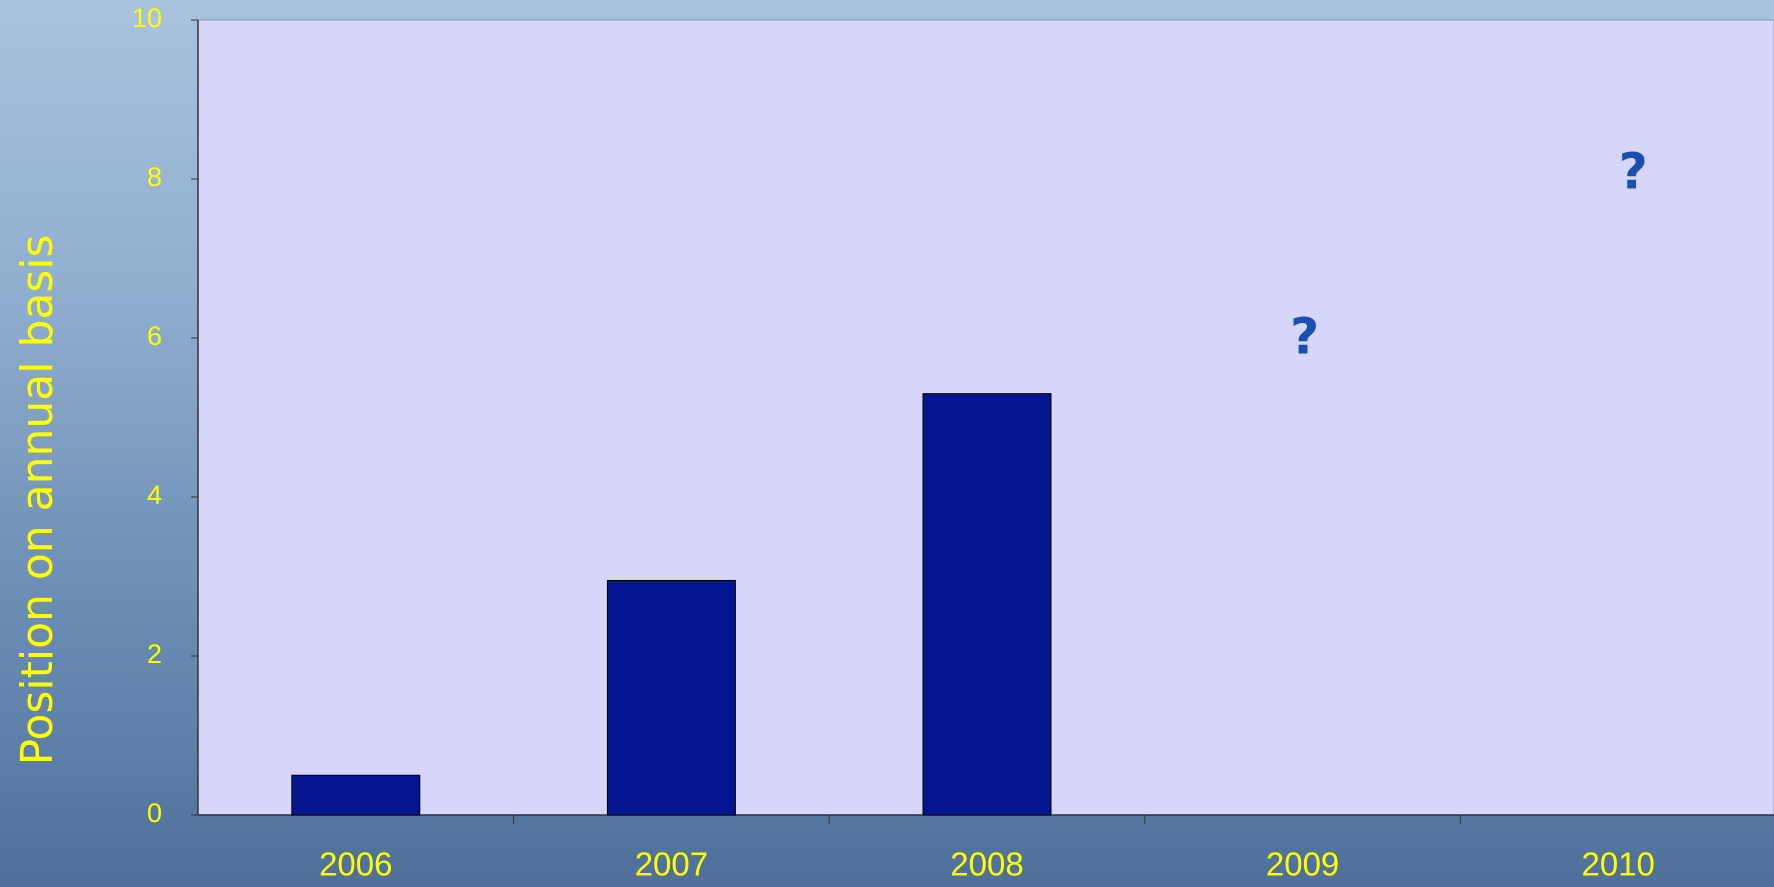  Describe the element at coordinates (1617, 864) in the screenshot. I see `x-tick-label: 2010` at that location.